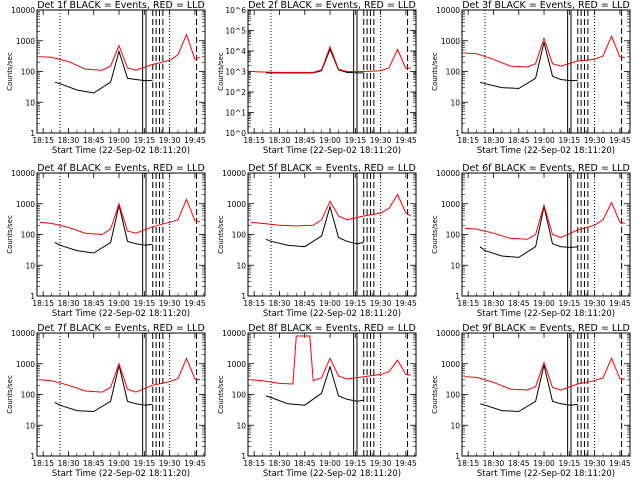 This screenshot has height=480, width=640. What do you see at coordinates (235, 72) in the screenshot?
I see `y-tick-label: 10^3` at bounding box center [235, 72].